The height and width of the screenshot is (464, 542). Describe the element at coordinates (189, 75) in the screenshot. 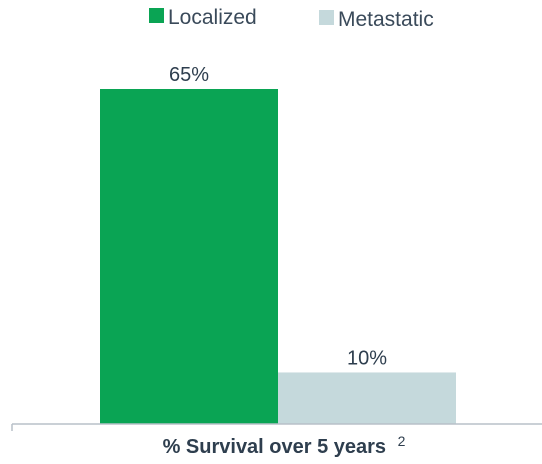

I see `data-label-localized: 65%` at that location.